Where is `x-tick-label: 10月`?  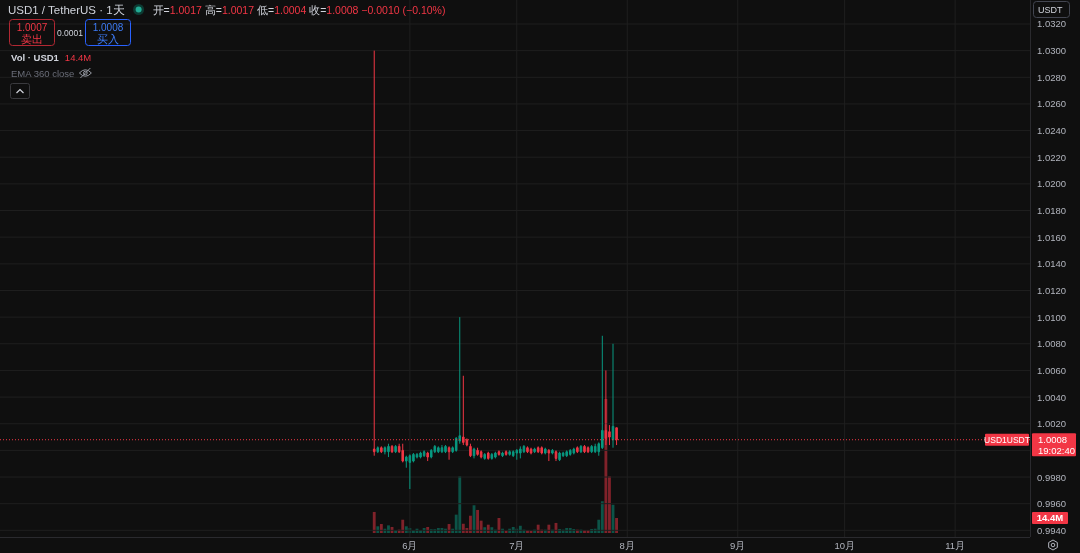
x-tick-label: 10月 is located at coordinates (844, 545).